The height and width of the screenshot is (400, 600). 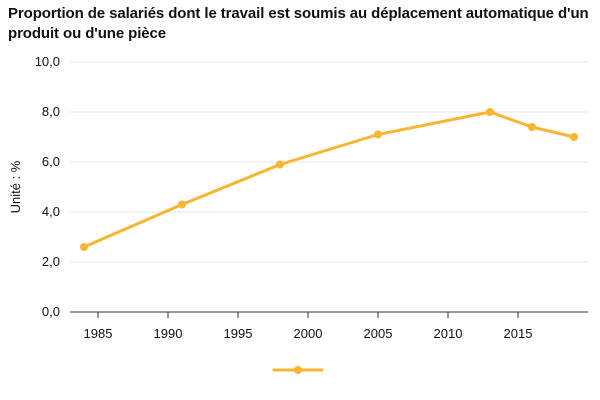 What do you see at coordinates (51, 161) in the screenshot?
I see `y-tick-label: 6,0` at bounding box center [51, 161].